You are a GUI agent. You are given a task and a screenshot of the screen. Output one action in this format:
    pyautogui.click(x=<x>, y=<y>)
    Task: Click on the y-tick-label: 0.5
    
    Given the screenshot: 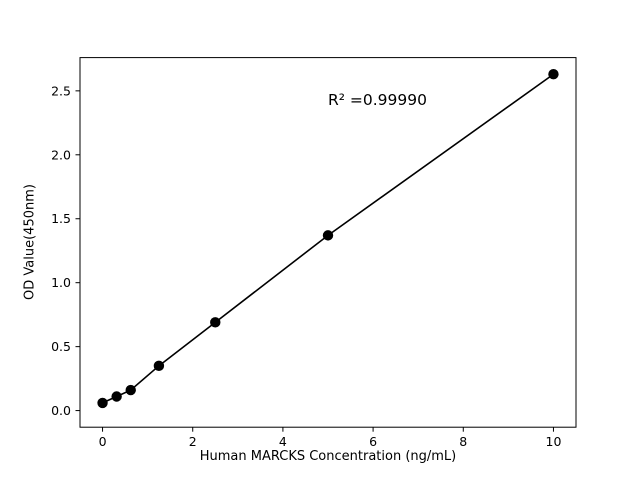 What is the action you would take?
    pyautogui.click(x=61, y=346)
    